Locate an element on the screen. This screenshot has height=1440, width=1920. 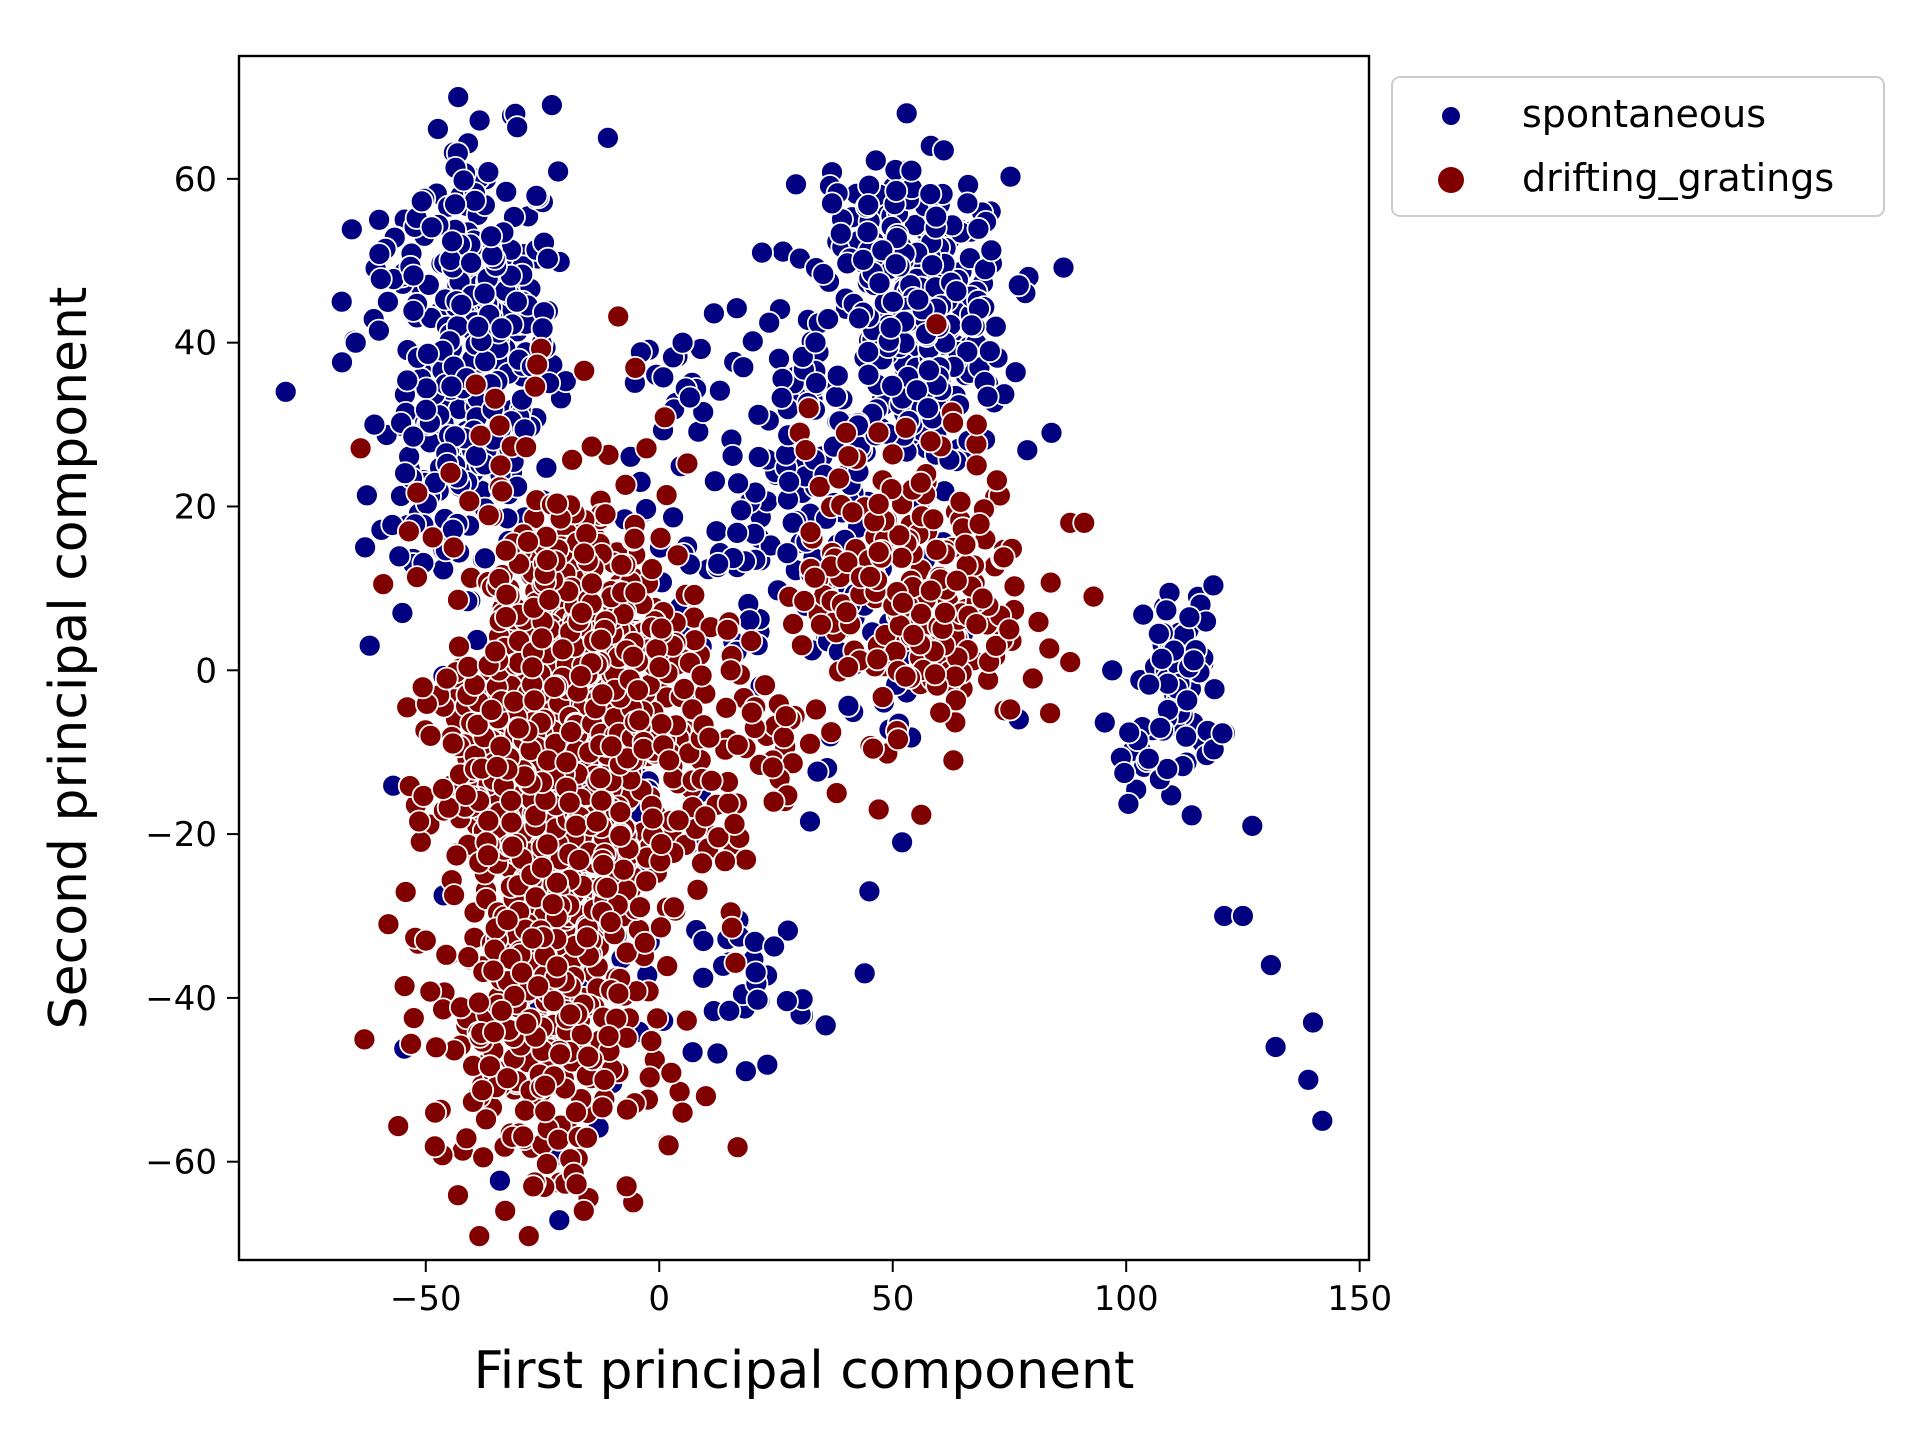
y-tick-label: −20 is located at coordinates (181, 835).